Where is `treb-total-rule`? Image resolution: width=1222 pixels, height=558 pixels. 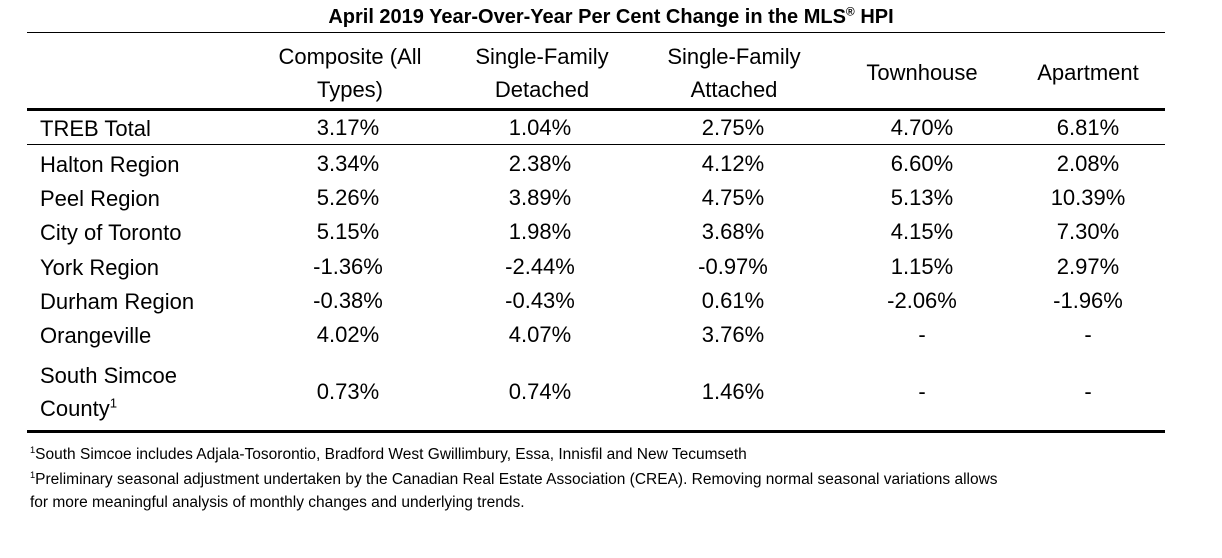 treb-total-rule is located at coordinates (596, 144).